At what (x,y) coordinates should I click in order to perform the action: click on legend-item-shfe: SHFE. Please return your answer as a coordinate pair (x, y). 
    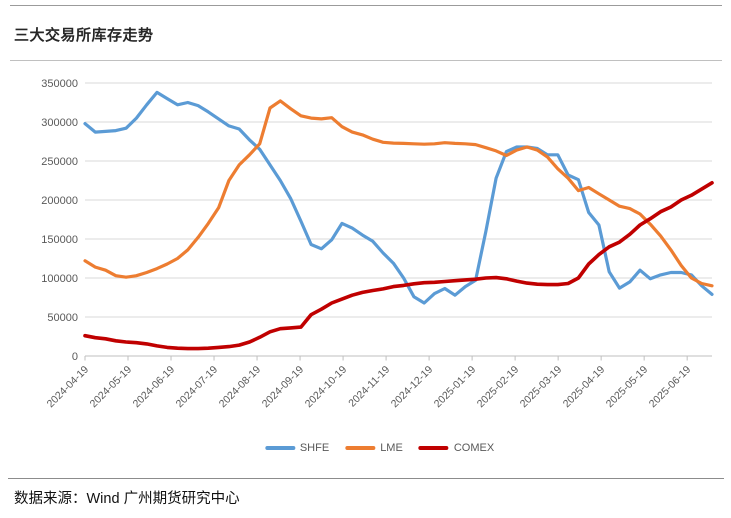
    Looking at the image, I should click on (297, 448).